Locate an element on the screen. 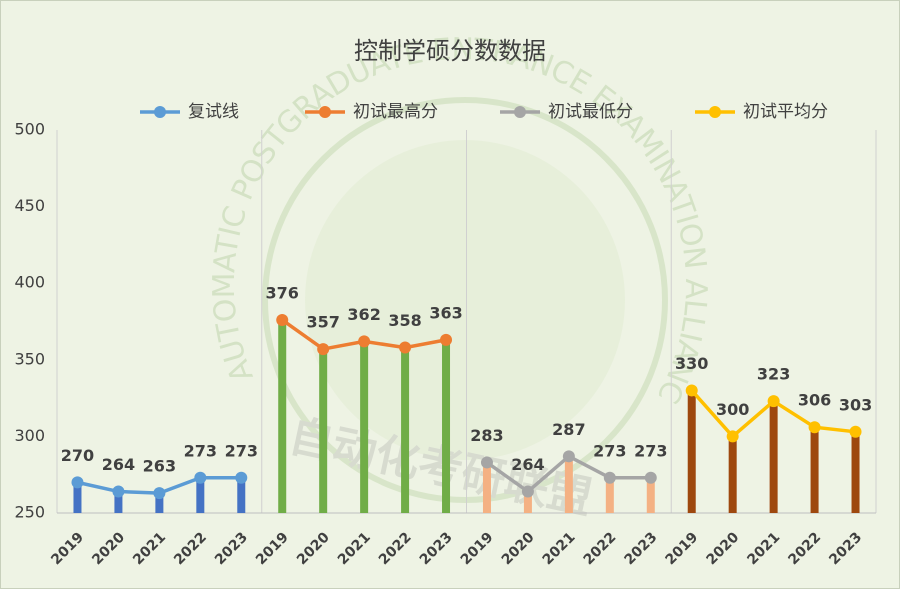 The width and height of the screenshot is (900, 589). y-tick-label: 350 is located at coordinates (29, 358).